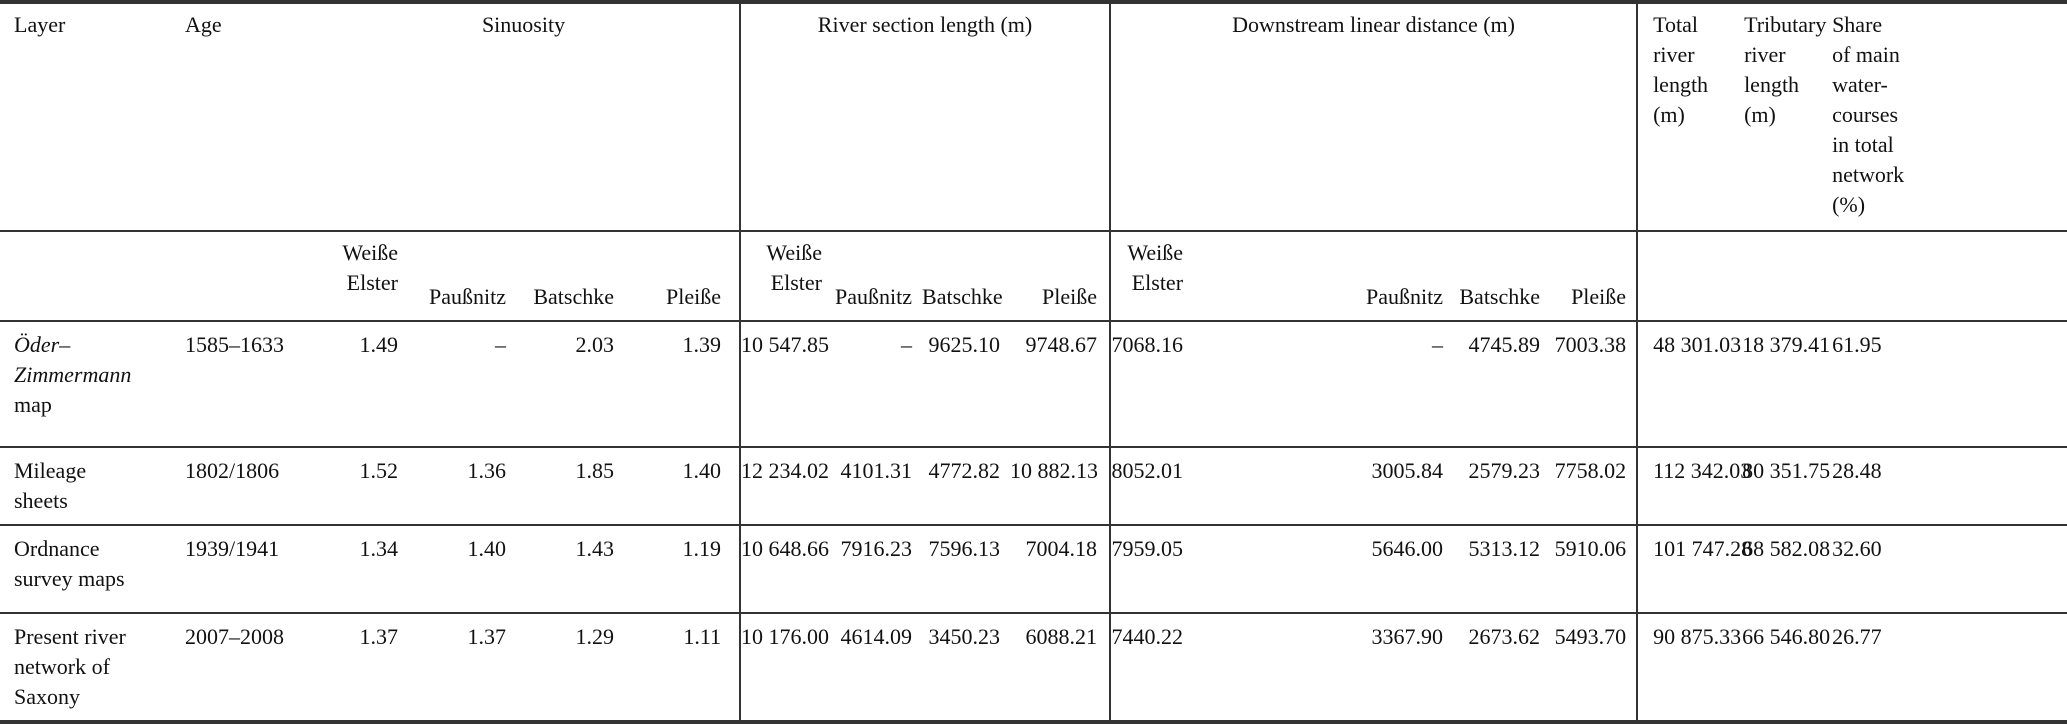 This screenshot has height=724, width=2067. I want to click on row-label-italic: Öder– Zimmermann, so click(73, 359).